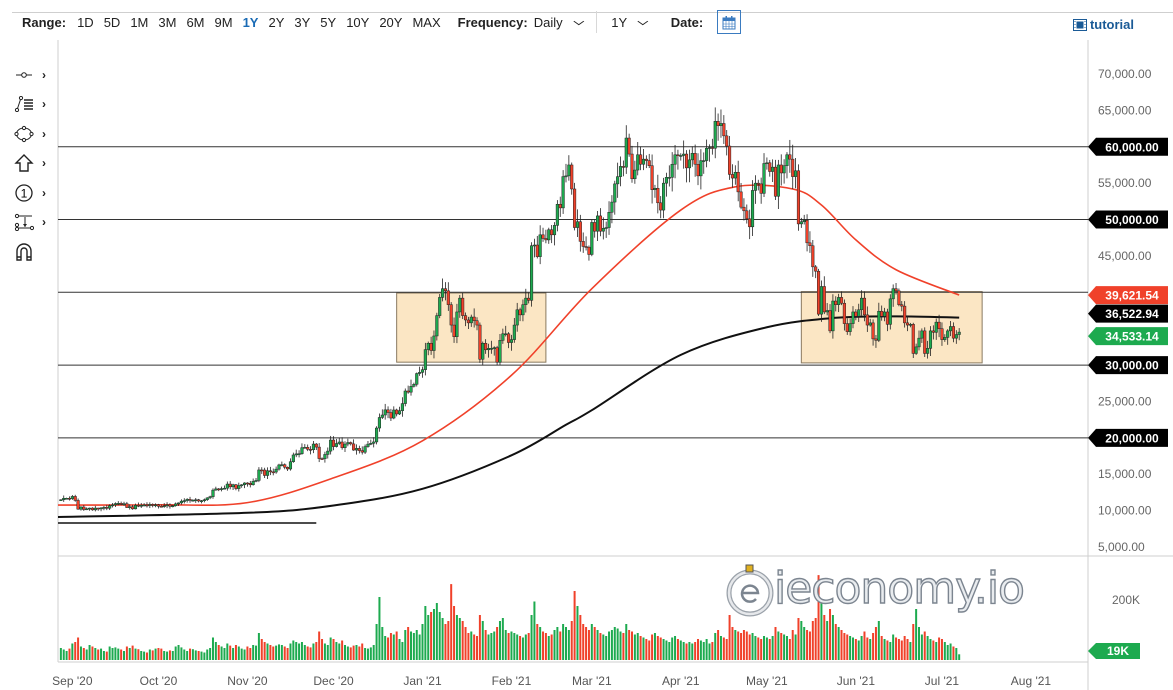 This screenshot has width=1173, height=690. Describe the element at coordinates (426, 22) in the screenshot. I see `range-option-max: MAX` at that location.